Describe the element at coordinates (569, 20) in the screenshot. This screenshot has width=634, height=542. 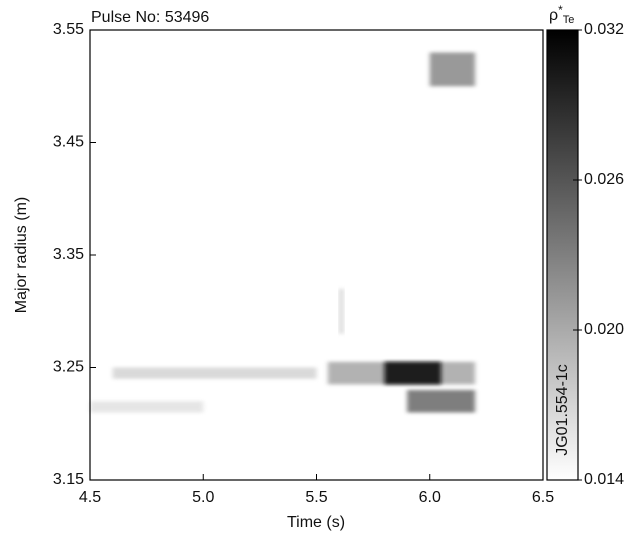
I see `label-sub: Te` at that location.